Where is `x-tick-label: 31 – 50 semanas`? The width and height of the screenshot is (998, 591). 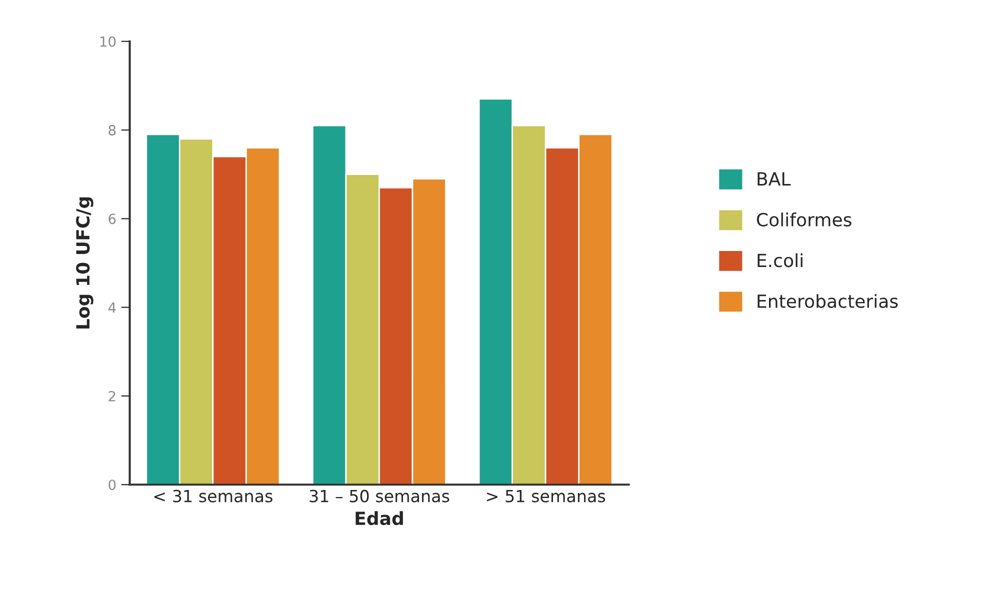 x-tick-label: 31 – 50 semanas is located at coordinates (380, 496).